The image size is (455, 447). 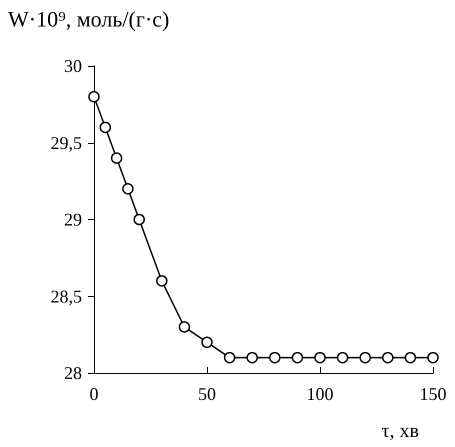 I want to click on y-tick-label: 29,5, so click(x=66, y=142).